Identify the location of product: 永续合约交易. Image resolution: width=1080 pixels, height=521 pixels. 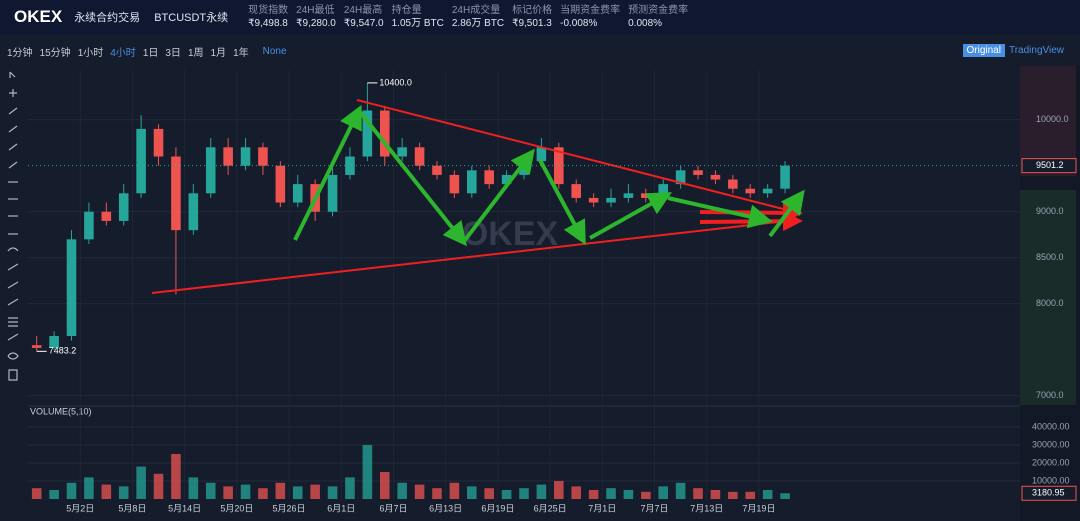
(107, 18).